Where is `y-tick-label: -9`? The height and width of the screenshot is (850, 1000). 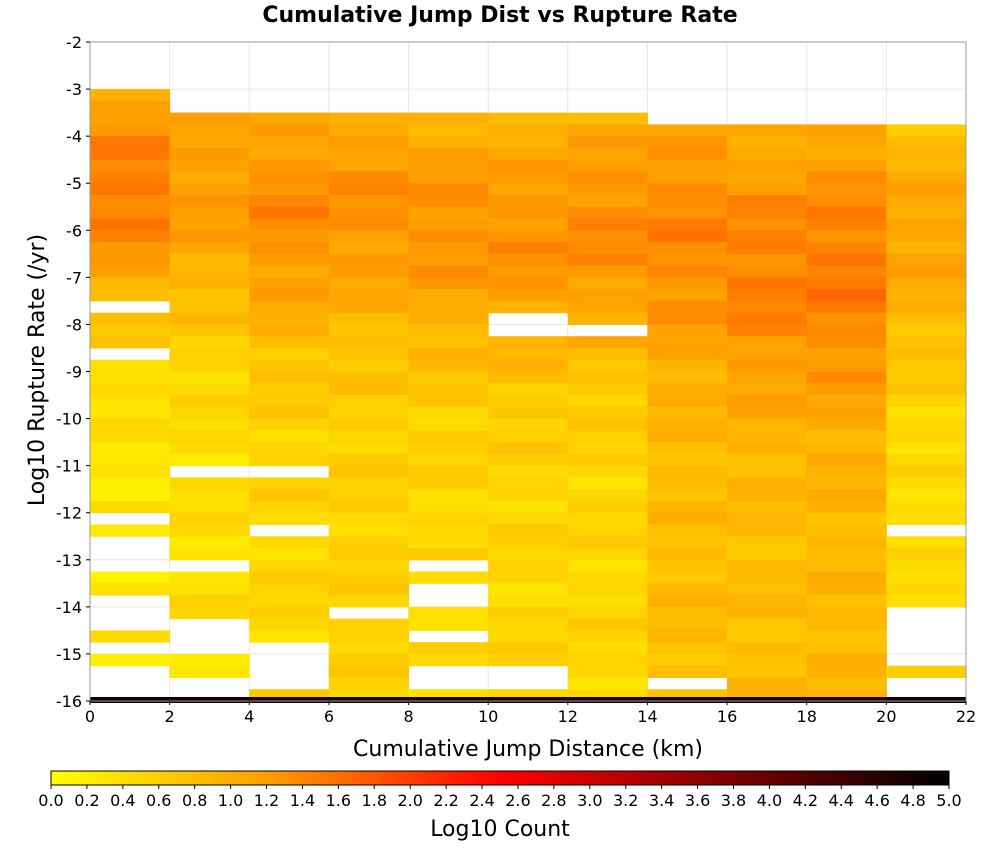 y-tick-label: -9 is located at coordinates (74, 372).